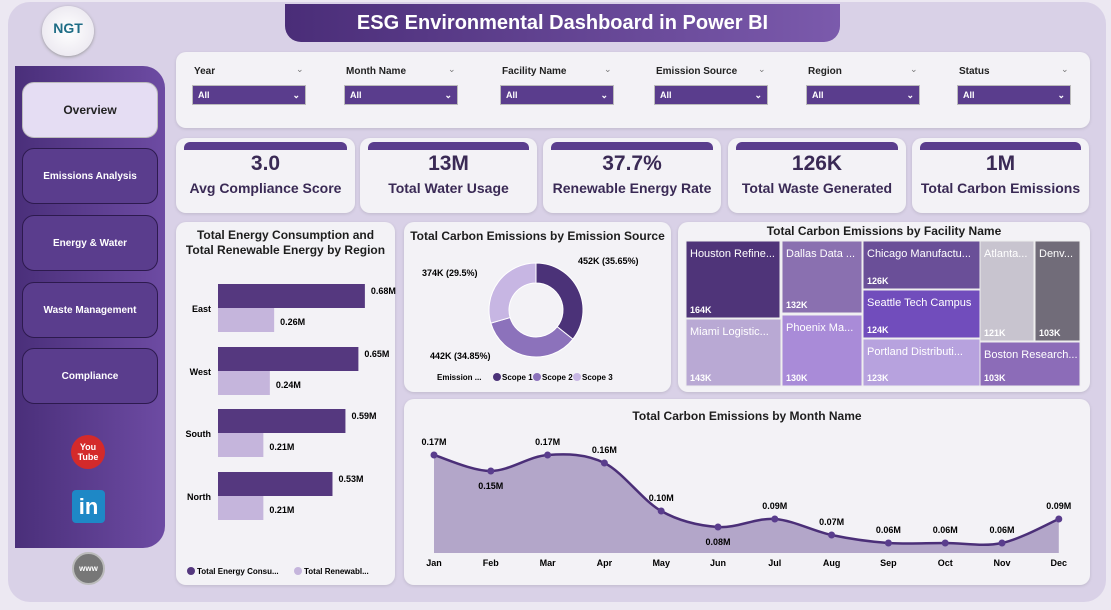 Image resolution: width=1111 pixels, height=610 pixels. Describe the element at coordinates (797, 378) in the screenshot. I see `treemap-value: 130K` at that location.